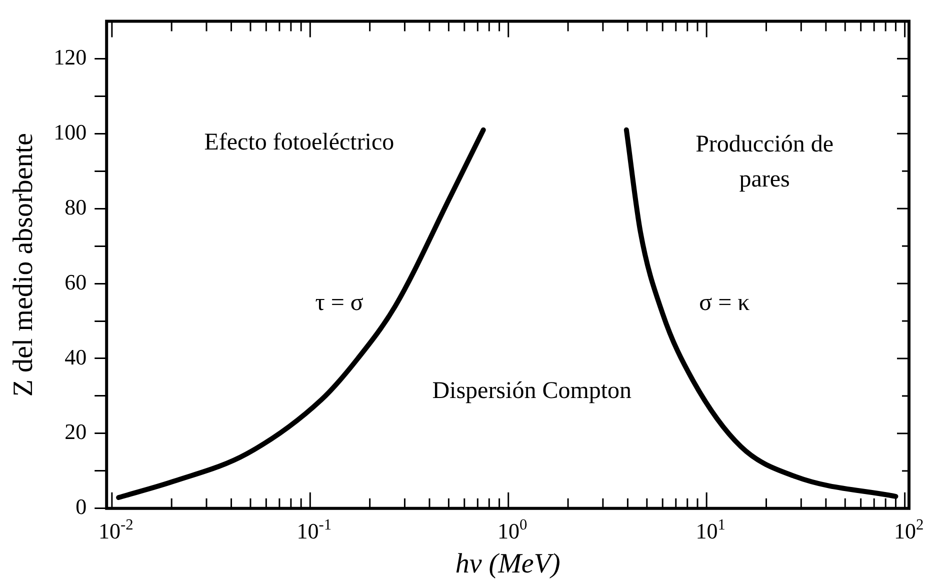 The height and width of the screenshot is (582, 933). I want to click on y-tick-label: 80, so click(75, 207).